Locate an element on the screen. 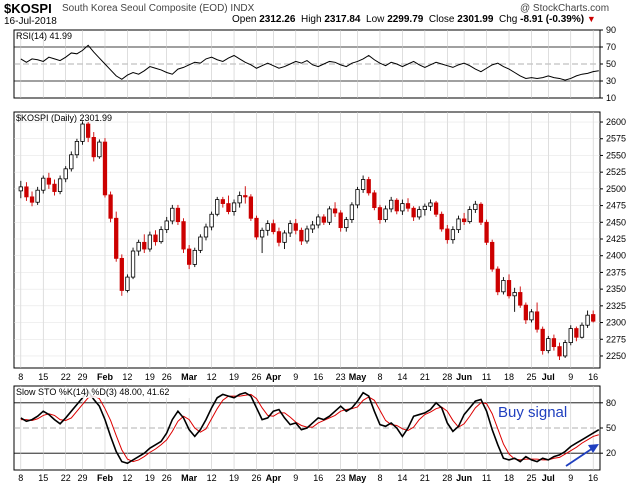 The image size is (640, 485). price-xtick-label: Jun is located at coordinates (464, 377).